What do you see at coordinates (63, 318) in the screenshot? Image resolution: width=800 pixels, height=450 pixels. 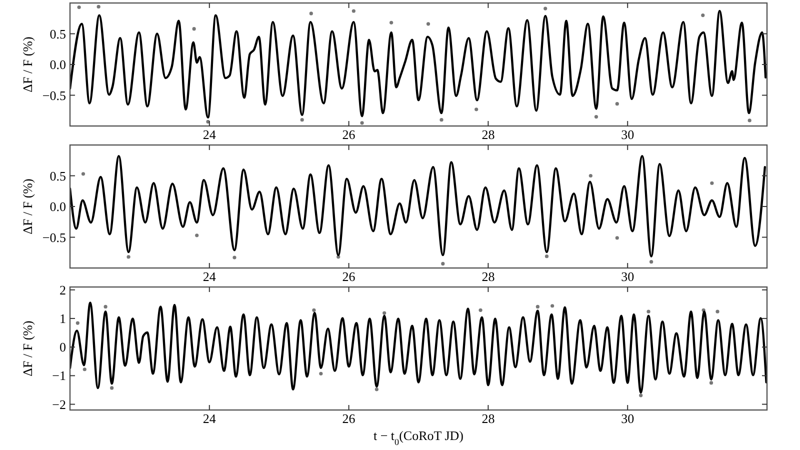 I see `y-tick-label: 1` at bounding box center [63, 318].